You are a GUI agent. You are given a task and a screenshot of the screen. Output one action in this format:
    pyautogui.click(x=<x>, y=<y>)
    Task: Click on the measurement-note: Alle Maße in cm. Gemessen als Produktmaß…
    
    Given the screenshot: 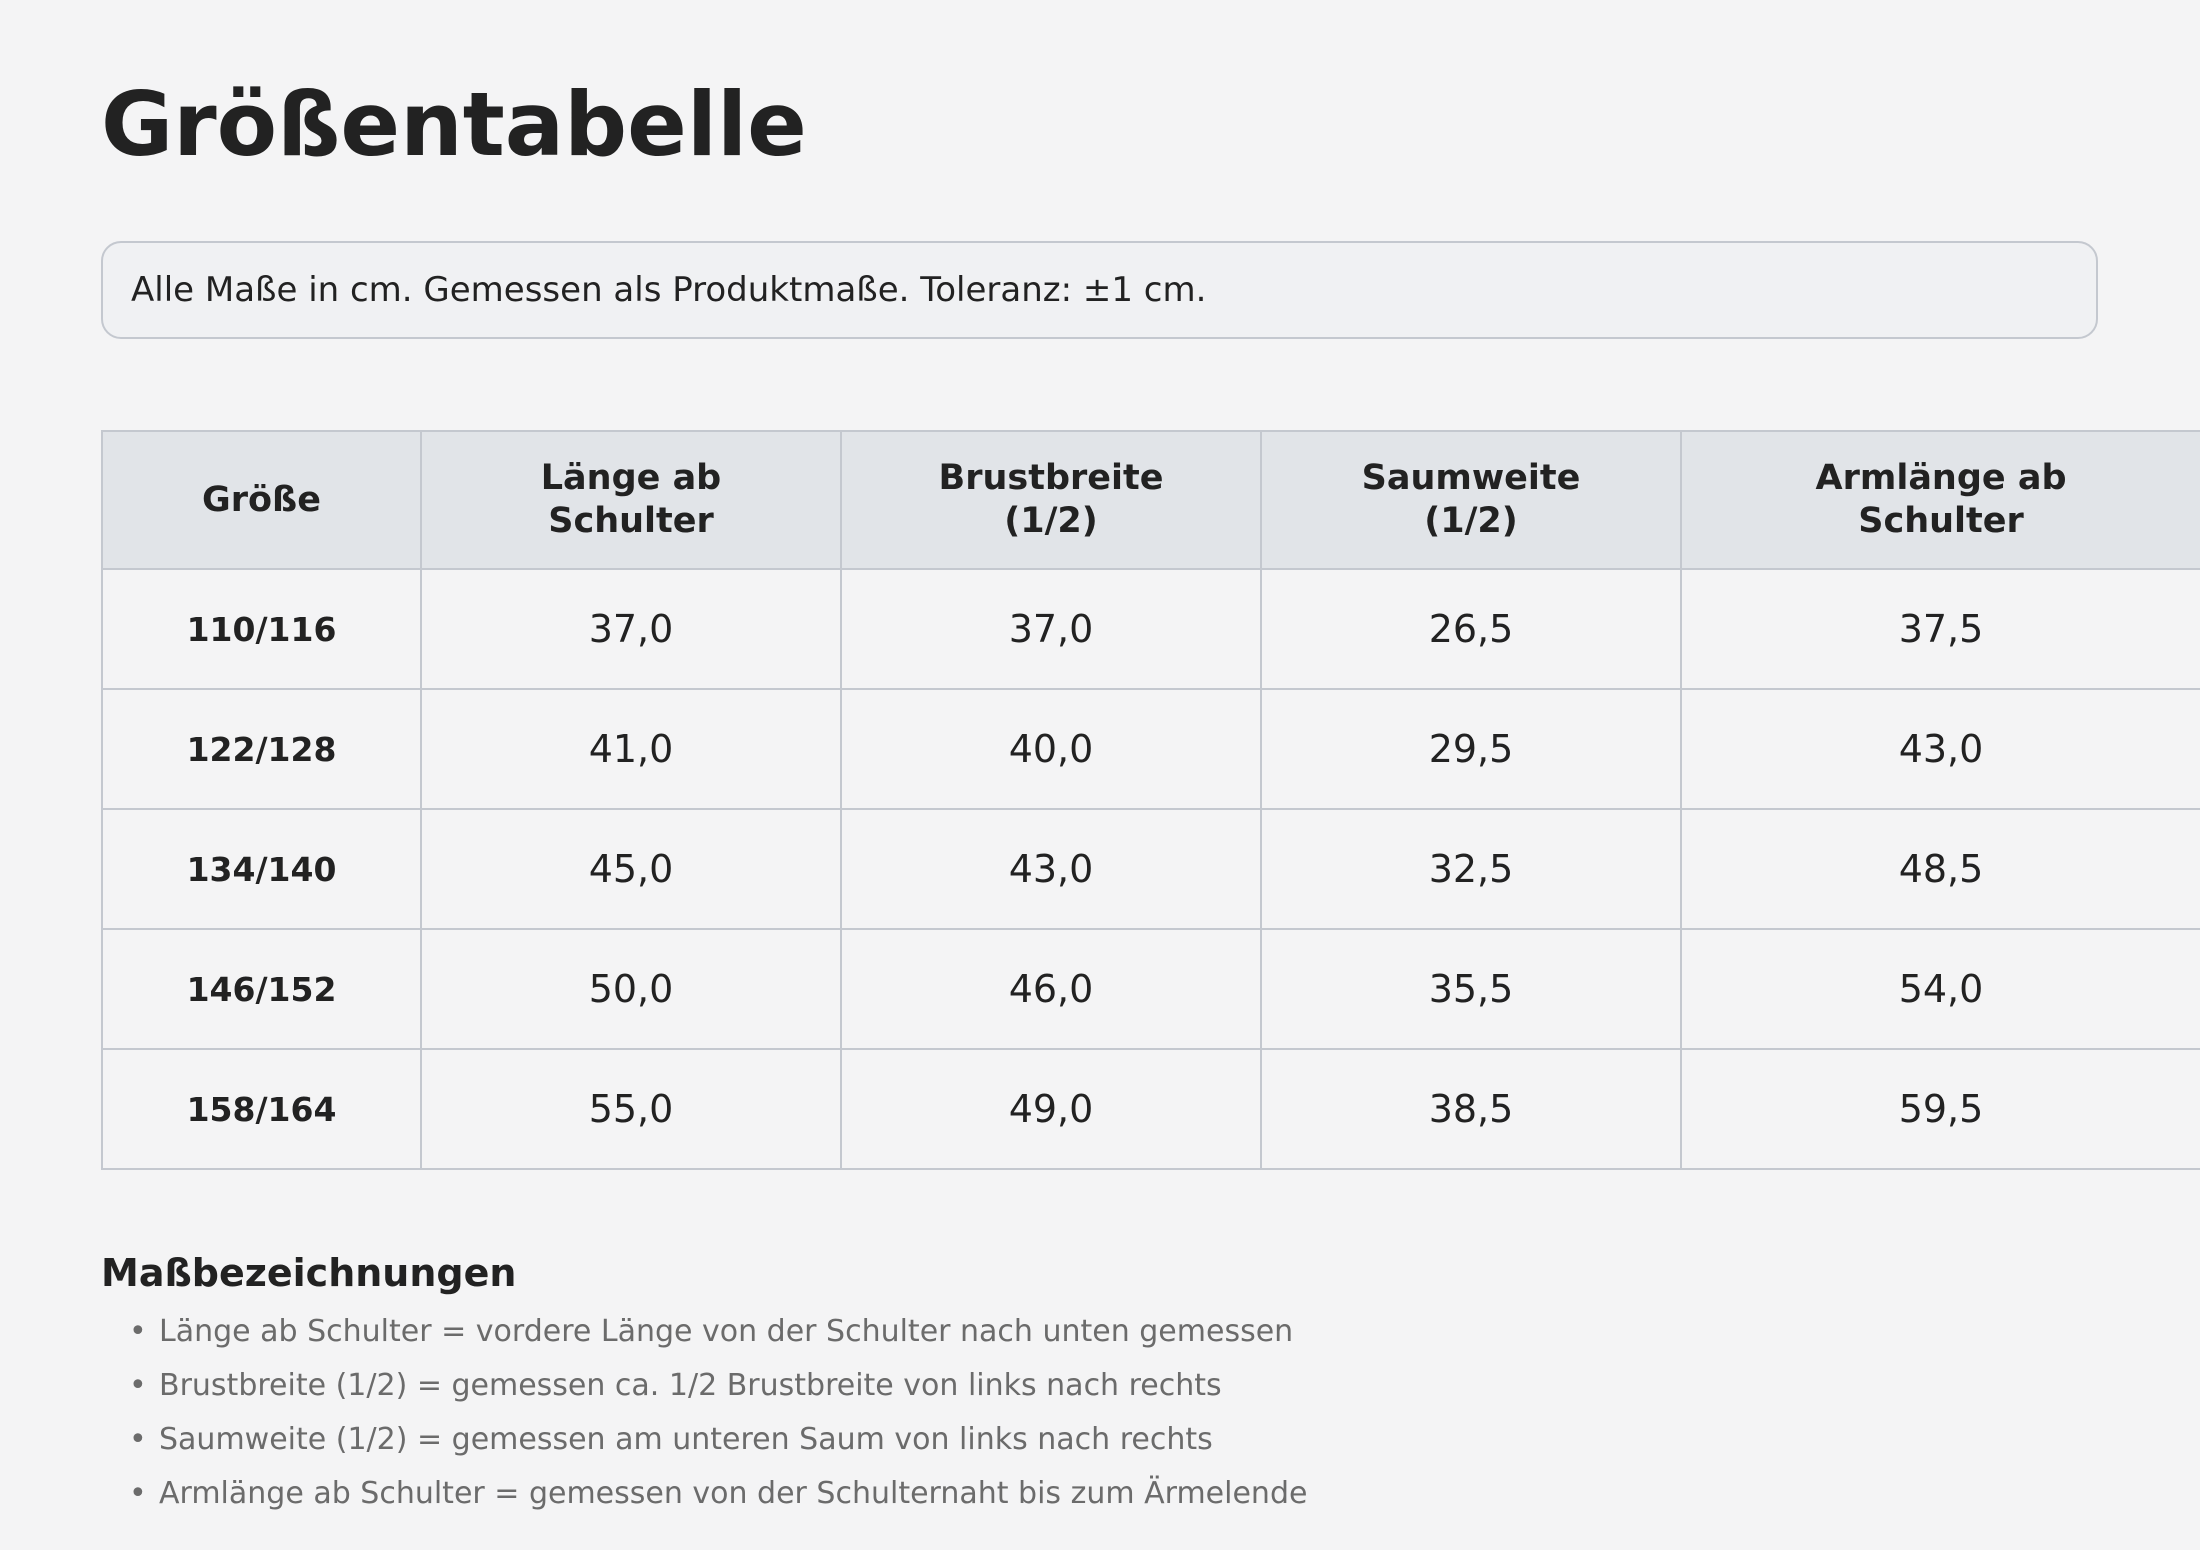 What is the action you would take?
    pyautogui.click(x=1099, y=290)
    